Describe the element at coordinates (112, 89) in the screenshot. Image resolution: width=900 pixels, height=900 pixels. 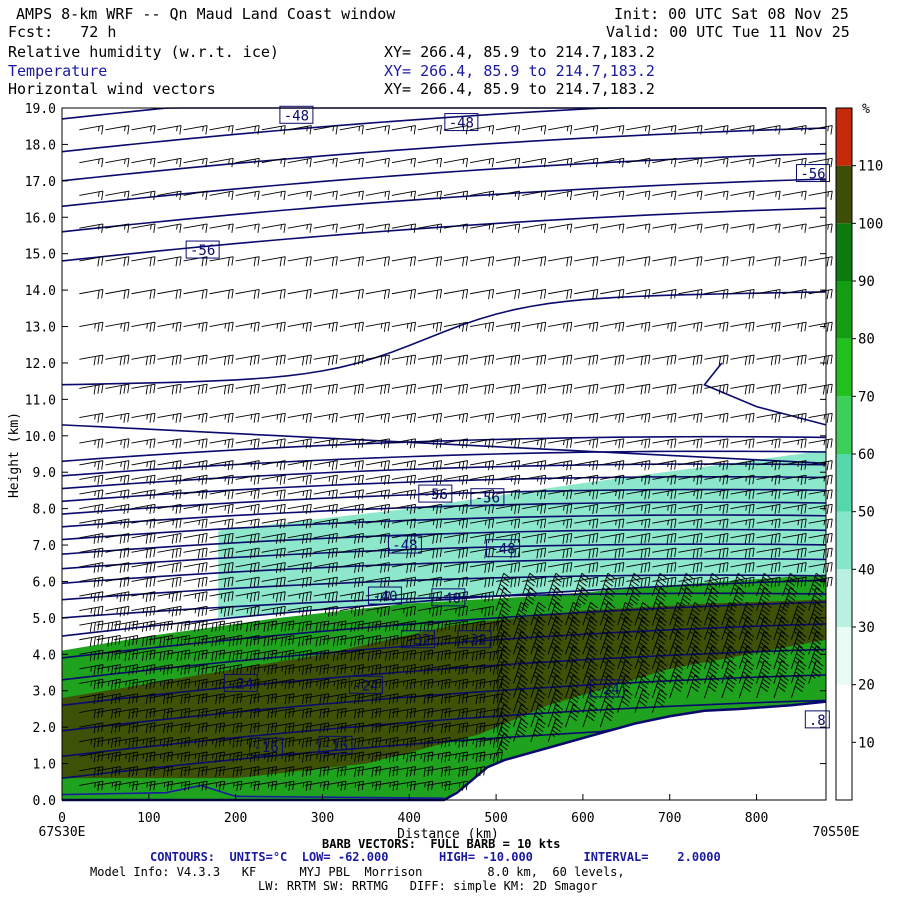
I see `field-label-wind: Horizontal wind vectors` at that location.